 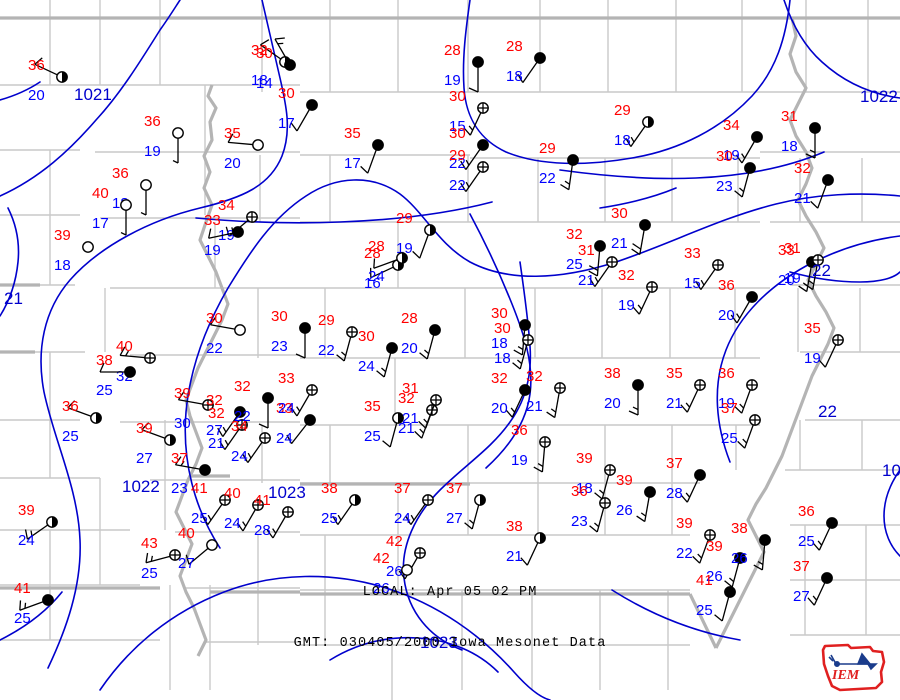 What do you see at coordinates (232, 493) in the screenshot?
I see `temperature-value: 40` at bounding box center [232, 493].